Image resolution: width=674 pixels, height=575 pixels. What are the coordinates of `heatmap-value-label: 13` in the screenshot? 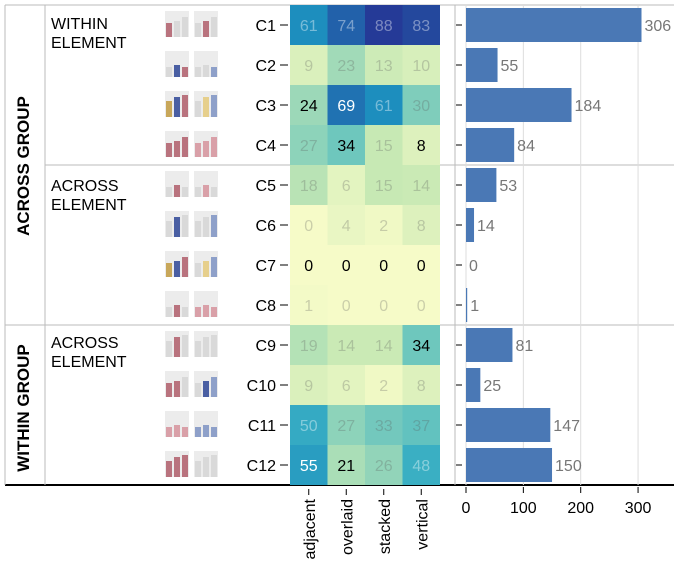 It's located at (384, 66).